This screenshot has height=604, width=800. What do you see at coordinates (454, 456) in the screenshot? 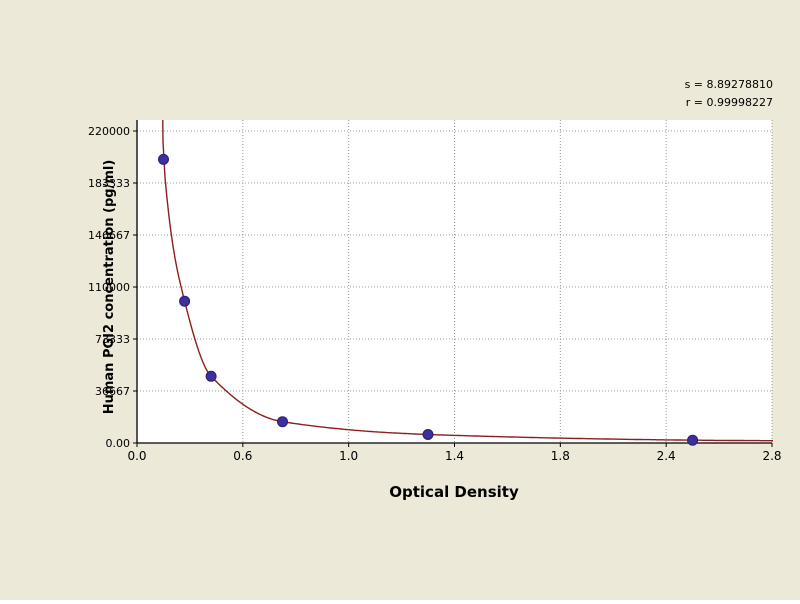
I see `x-tick-label: 1.4` at bounding box center [454, 456].